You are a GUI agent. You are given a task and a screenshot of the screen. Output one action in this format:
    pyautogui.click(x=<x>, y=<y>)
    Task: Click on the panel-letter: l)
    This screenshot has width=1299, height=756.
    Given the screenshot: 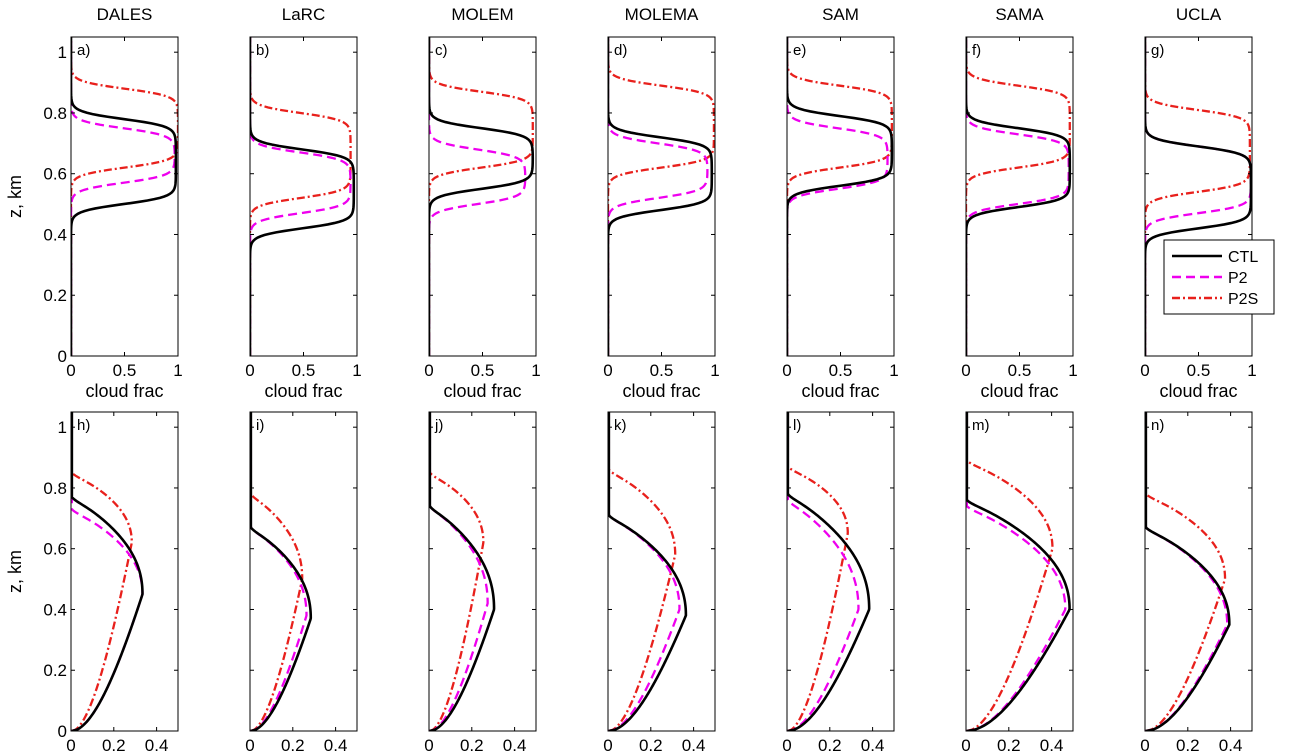 What is the action you would take?
    pyautogui.click(x=797, y=425)
    